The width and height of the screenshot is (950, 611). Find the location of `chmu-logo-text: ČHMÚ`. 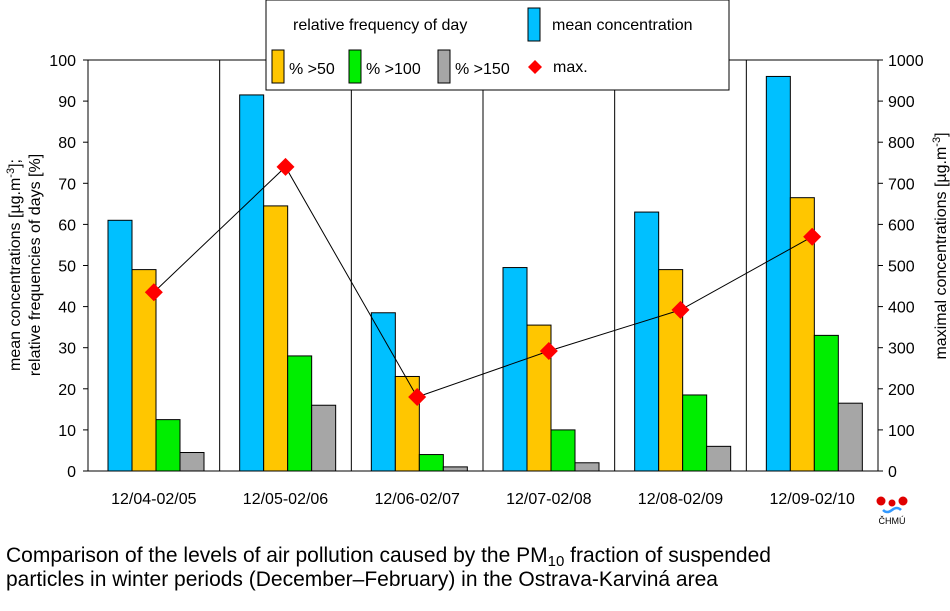

chmu-logo-text: ČHMÚ is located at coordinates (892, 521).